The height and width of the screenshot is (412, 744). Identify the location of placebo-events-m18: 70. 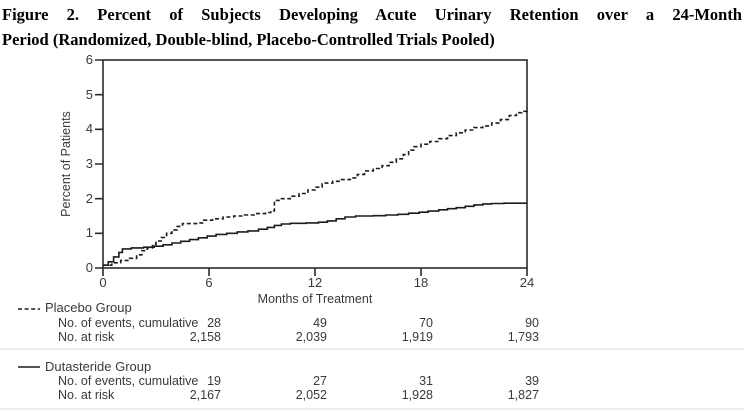
(426, 323).